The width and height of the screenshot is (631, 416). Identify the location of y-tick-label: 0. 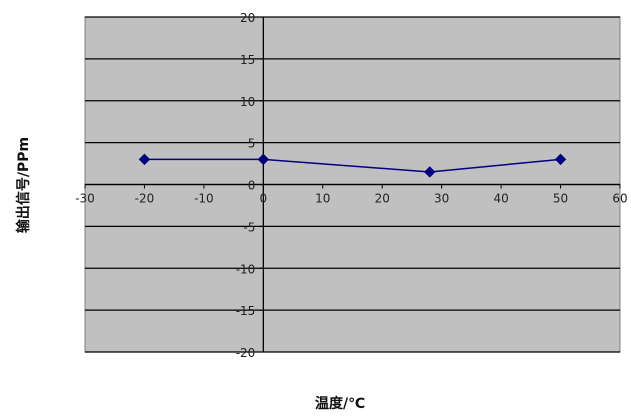
(252, 186).